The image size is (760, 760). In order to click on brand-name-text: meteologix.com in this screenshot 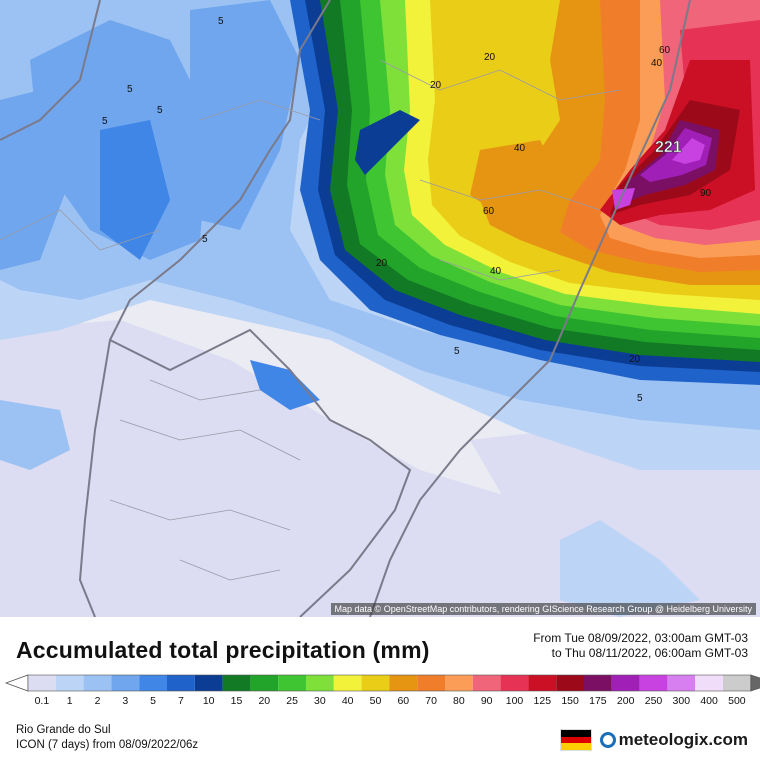, I will do `click(683, 739)`.